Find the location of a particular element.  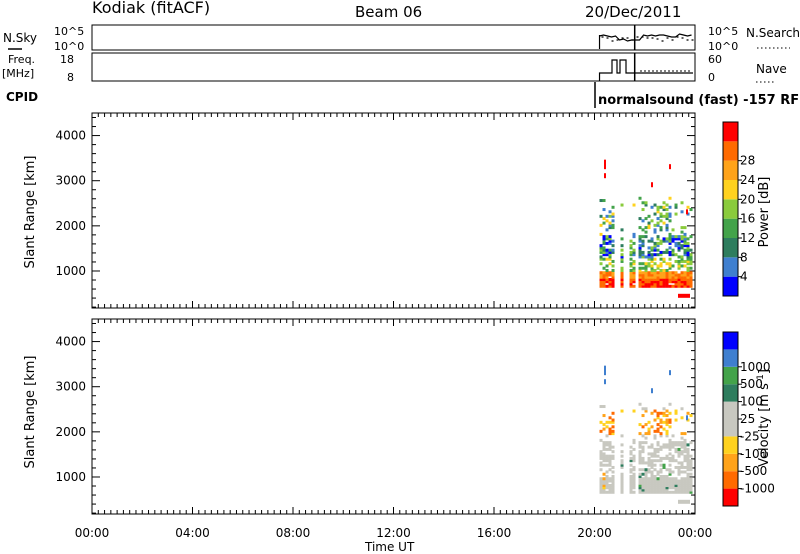

freq-panel: Freq. [MHz] 18 8 60 0 Nave is located at coordinates (394, 68).